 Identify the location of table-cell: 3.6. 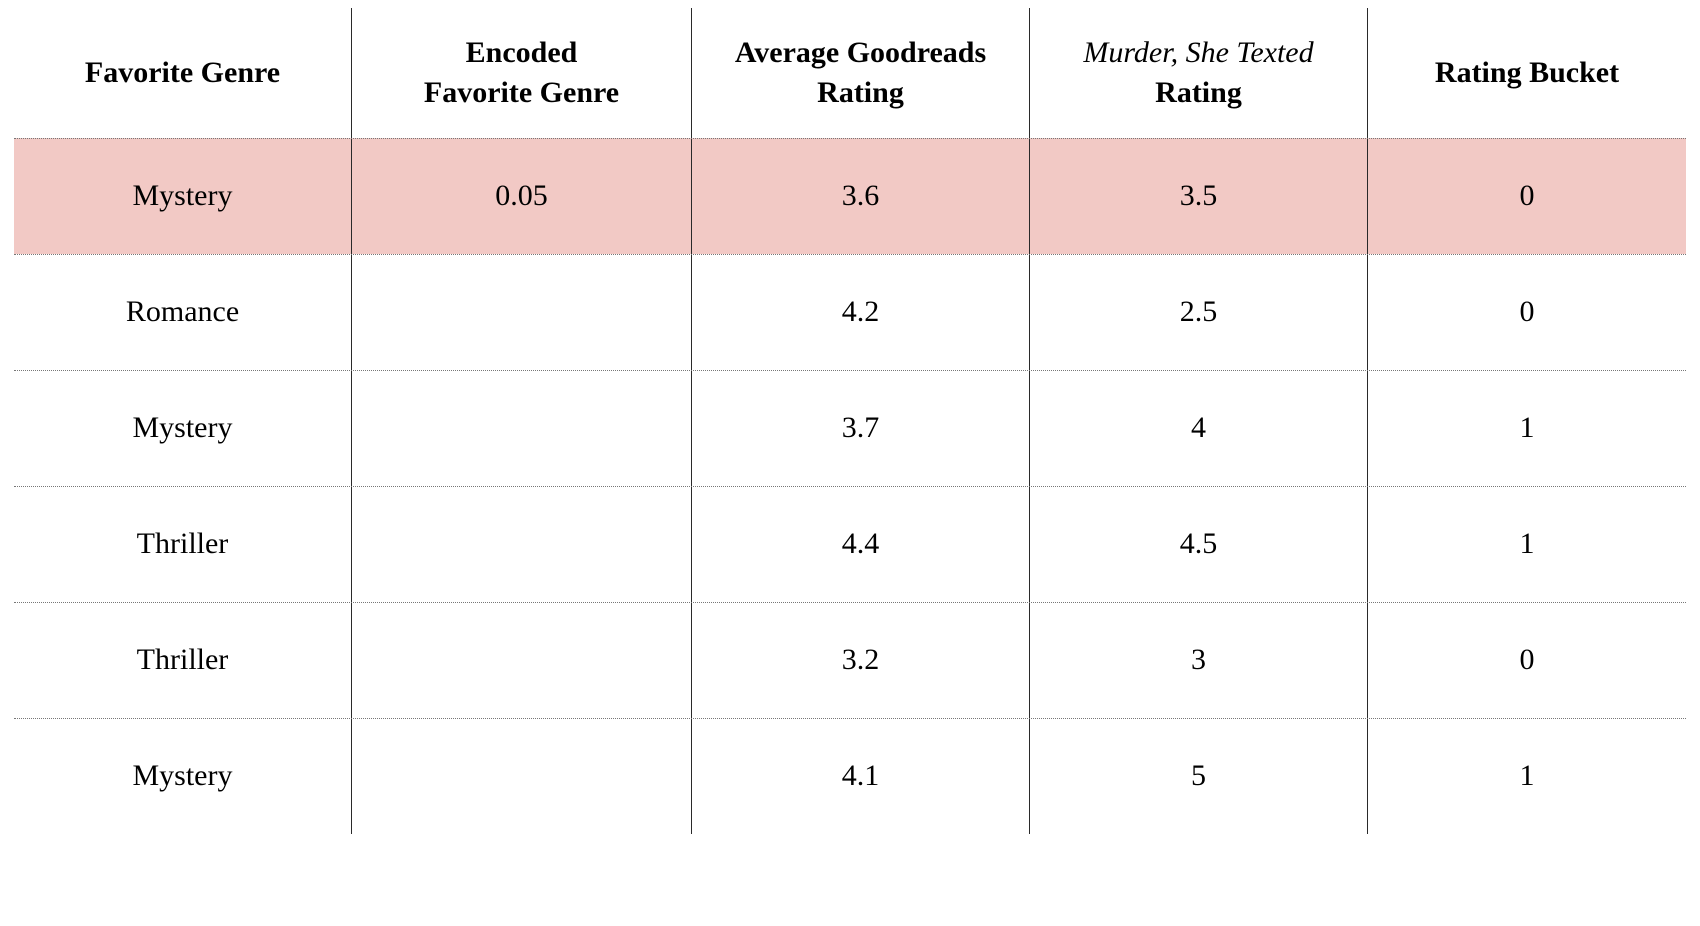
(861, 196).